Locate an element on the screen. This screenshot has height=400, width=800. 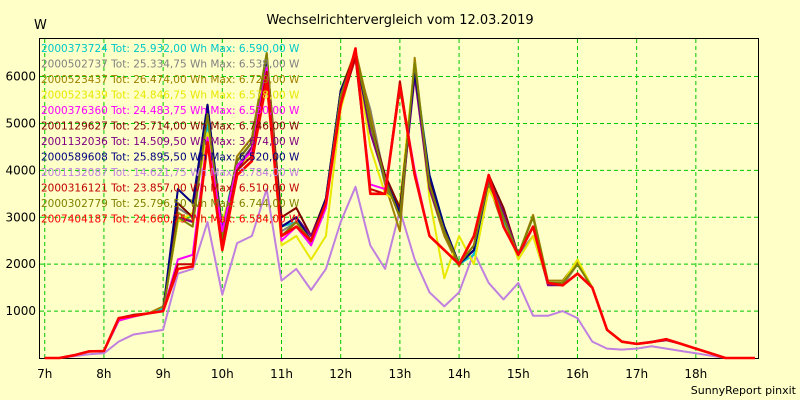
y-tick-label: 5000 is located at coordinates (20, 123).